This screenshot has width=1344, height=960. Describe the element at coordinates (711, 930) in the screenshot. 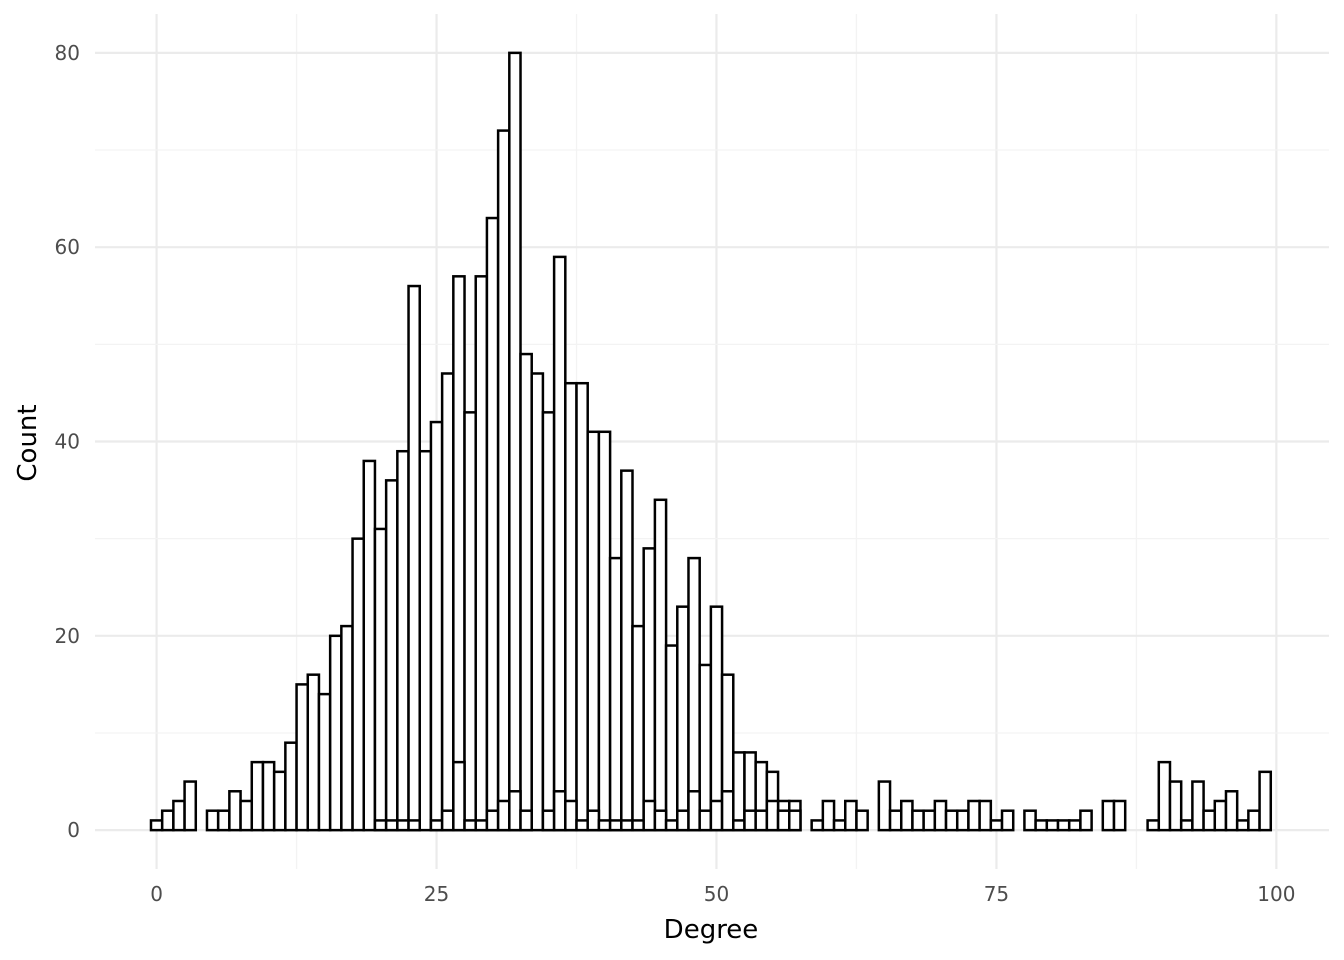

I see `x-axis-title: Degree` at that location.